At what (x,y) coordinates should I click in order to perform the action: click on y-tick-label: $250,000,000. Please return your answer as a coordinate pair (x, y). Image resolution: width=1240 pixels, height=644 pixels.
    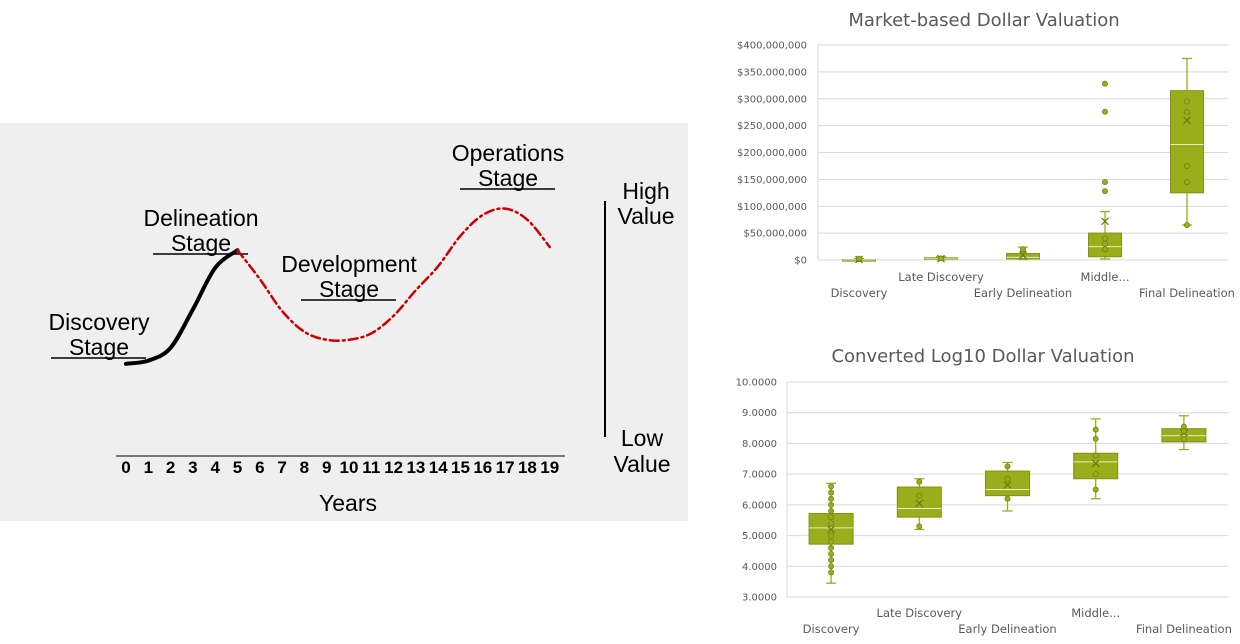
    Looking at the image, I should click on (772, 126).